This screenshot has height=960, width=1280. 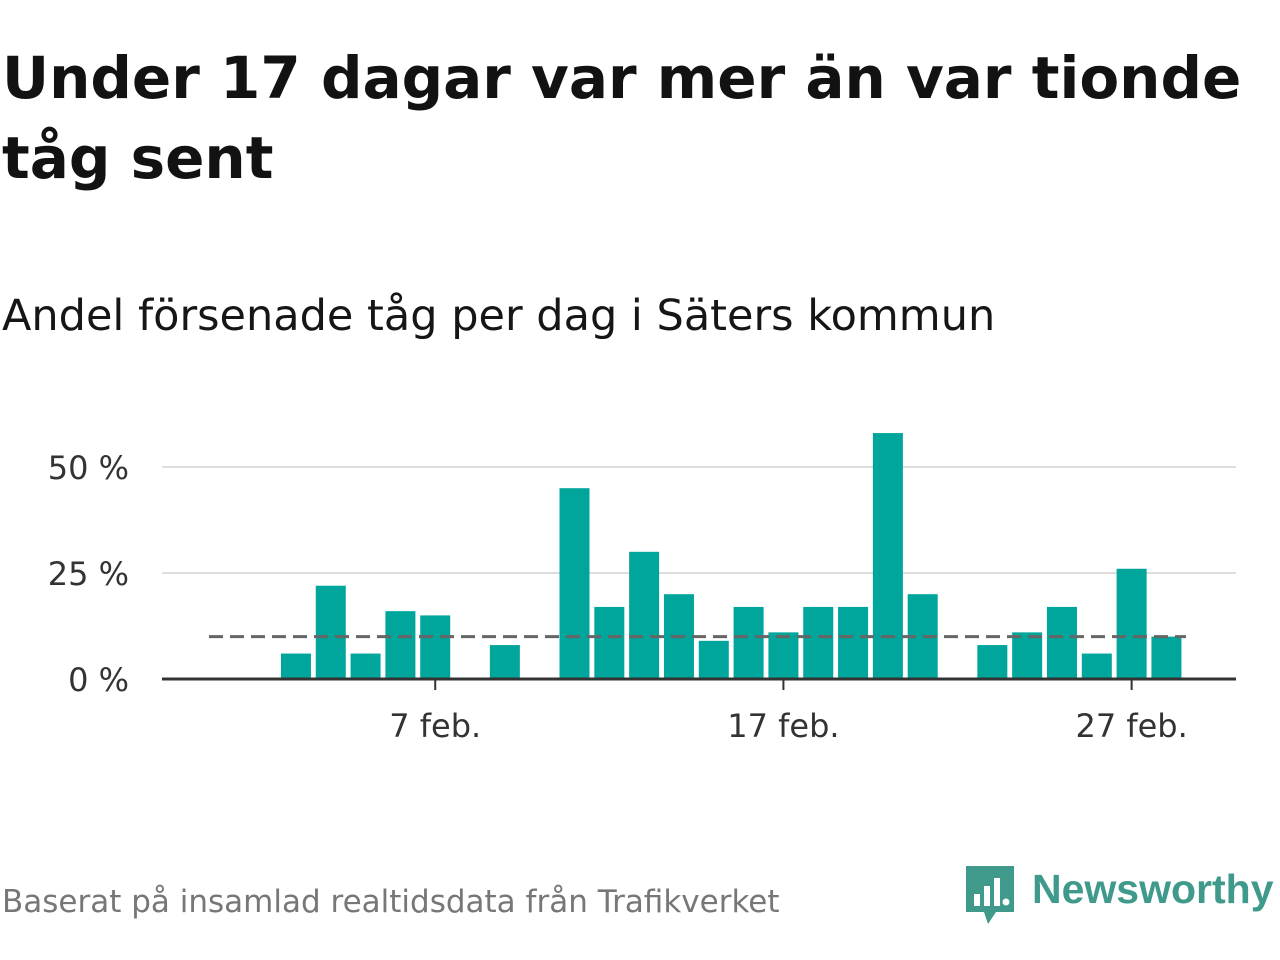 What do you see at coordinates (435, 726) in the screenshot?
I see `x-tick-label: 7 feb.` at bounding box center [435, 726].